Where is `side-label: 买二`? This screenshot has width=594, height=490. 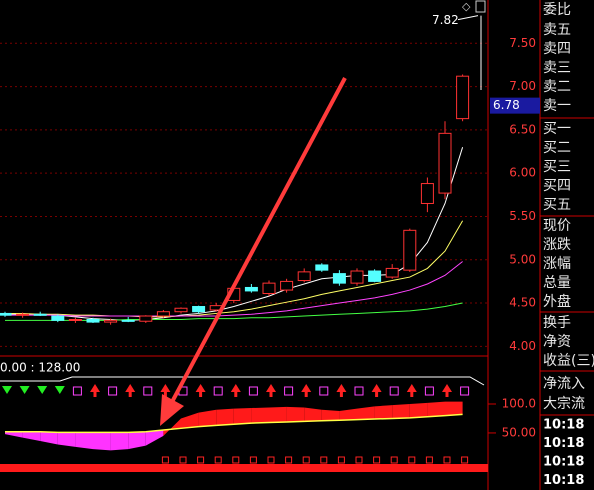 side-label: 买二 is located at coordinates (557, 148).